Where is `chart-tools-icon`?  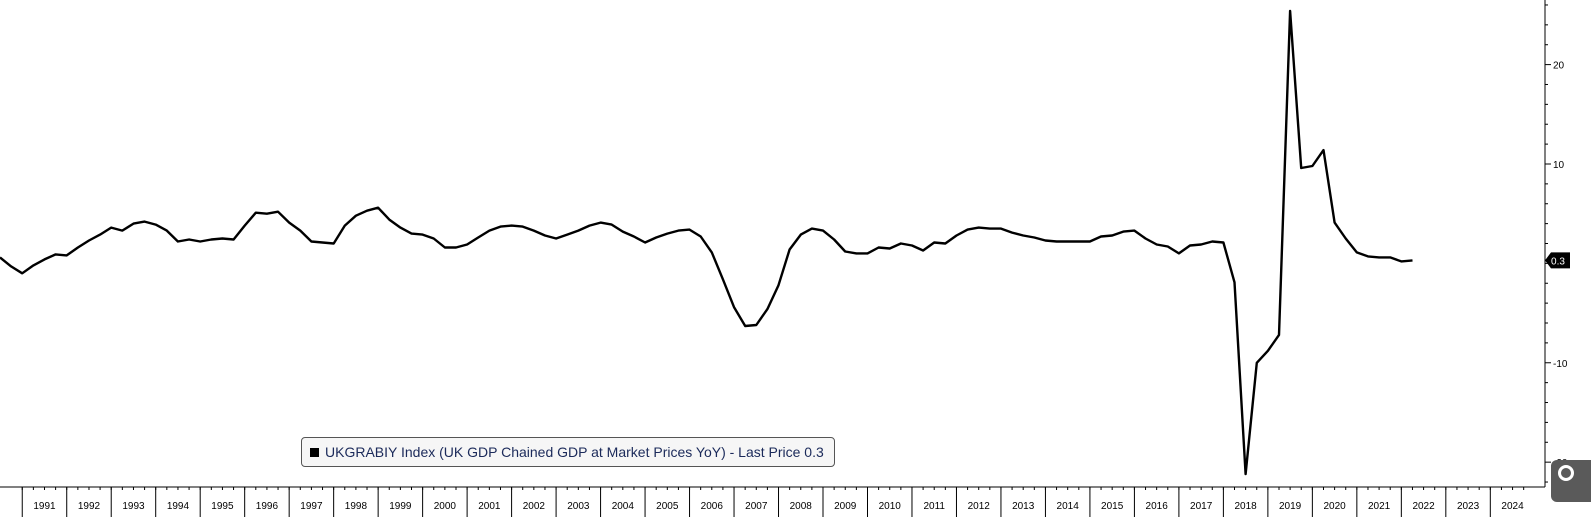 chart-tools-icon is located at coordinates (1566, 473).